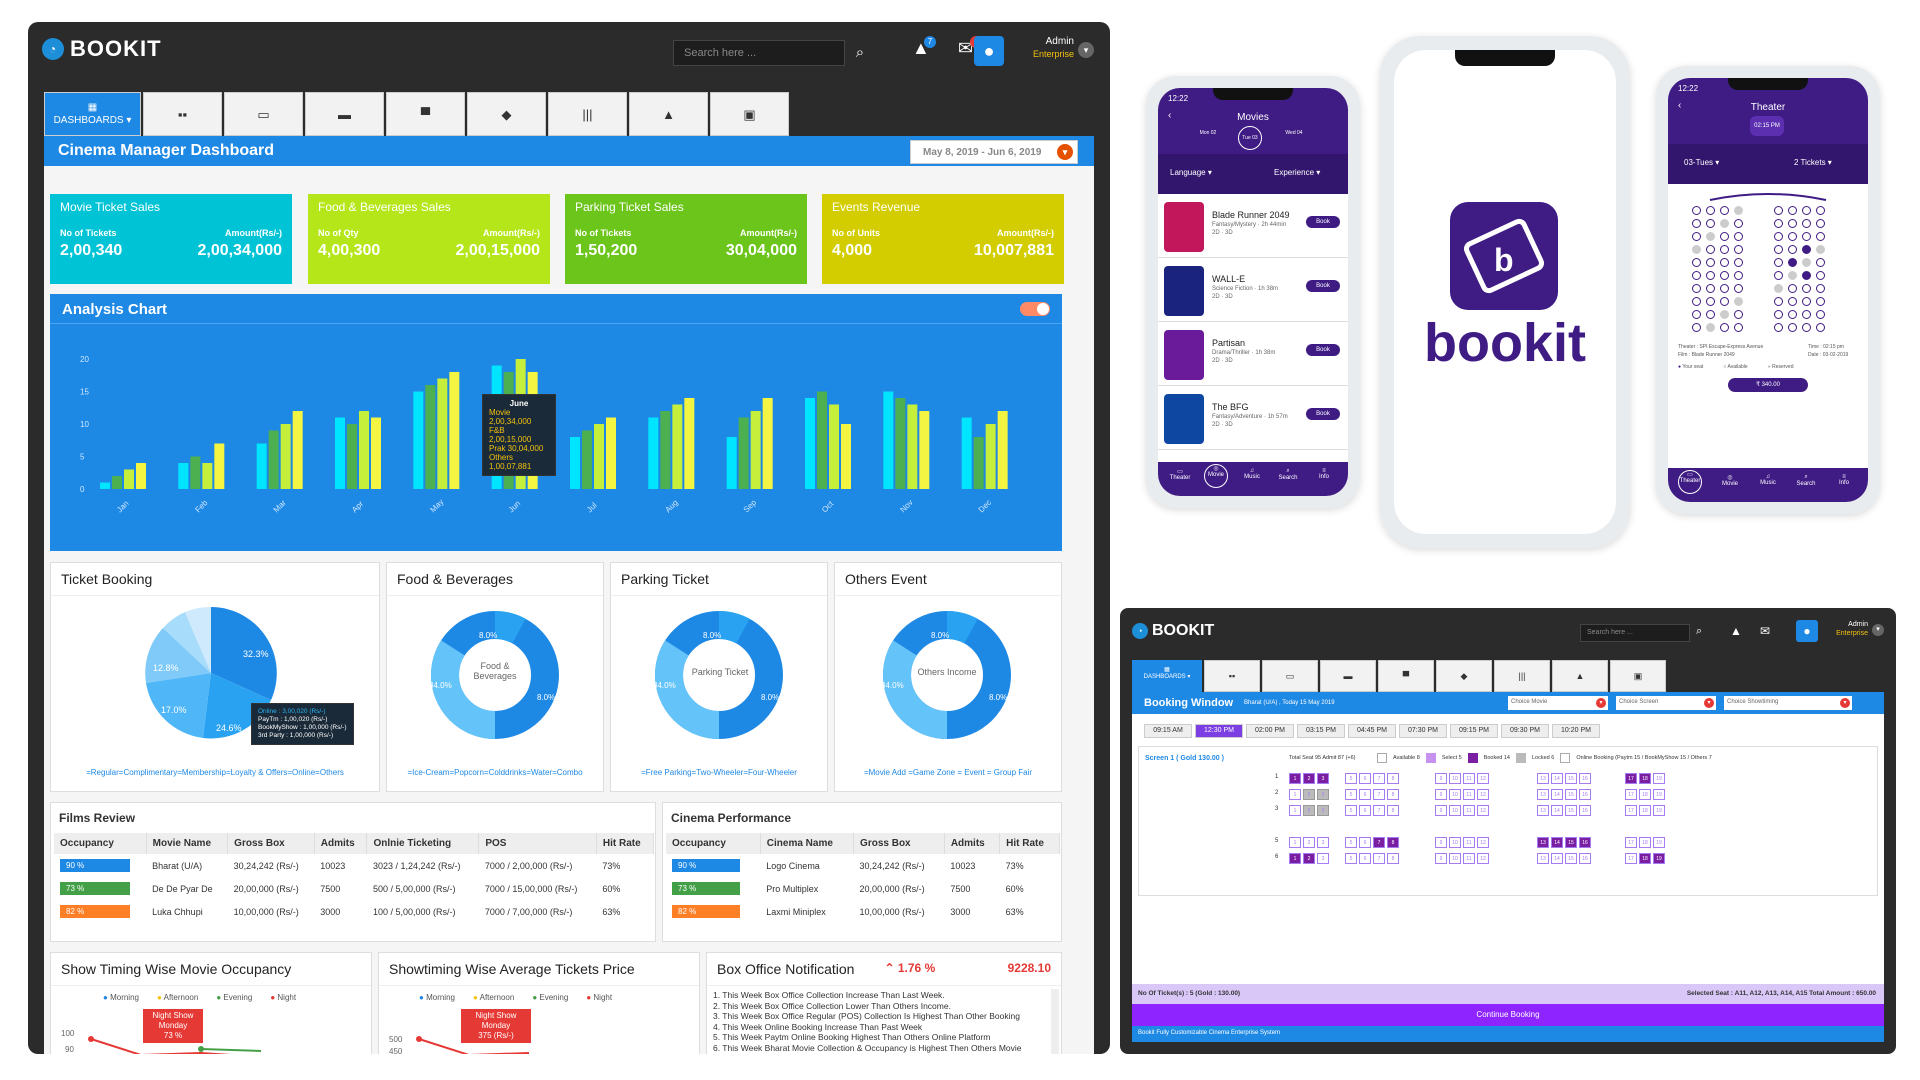 This screenshot has height=1080, width=1920. Describe the element at coordinates (1645, 810) in the screenshot. I see `seat: 18` at that location.